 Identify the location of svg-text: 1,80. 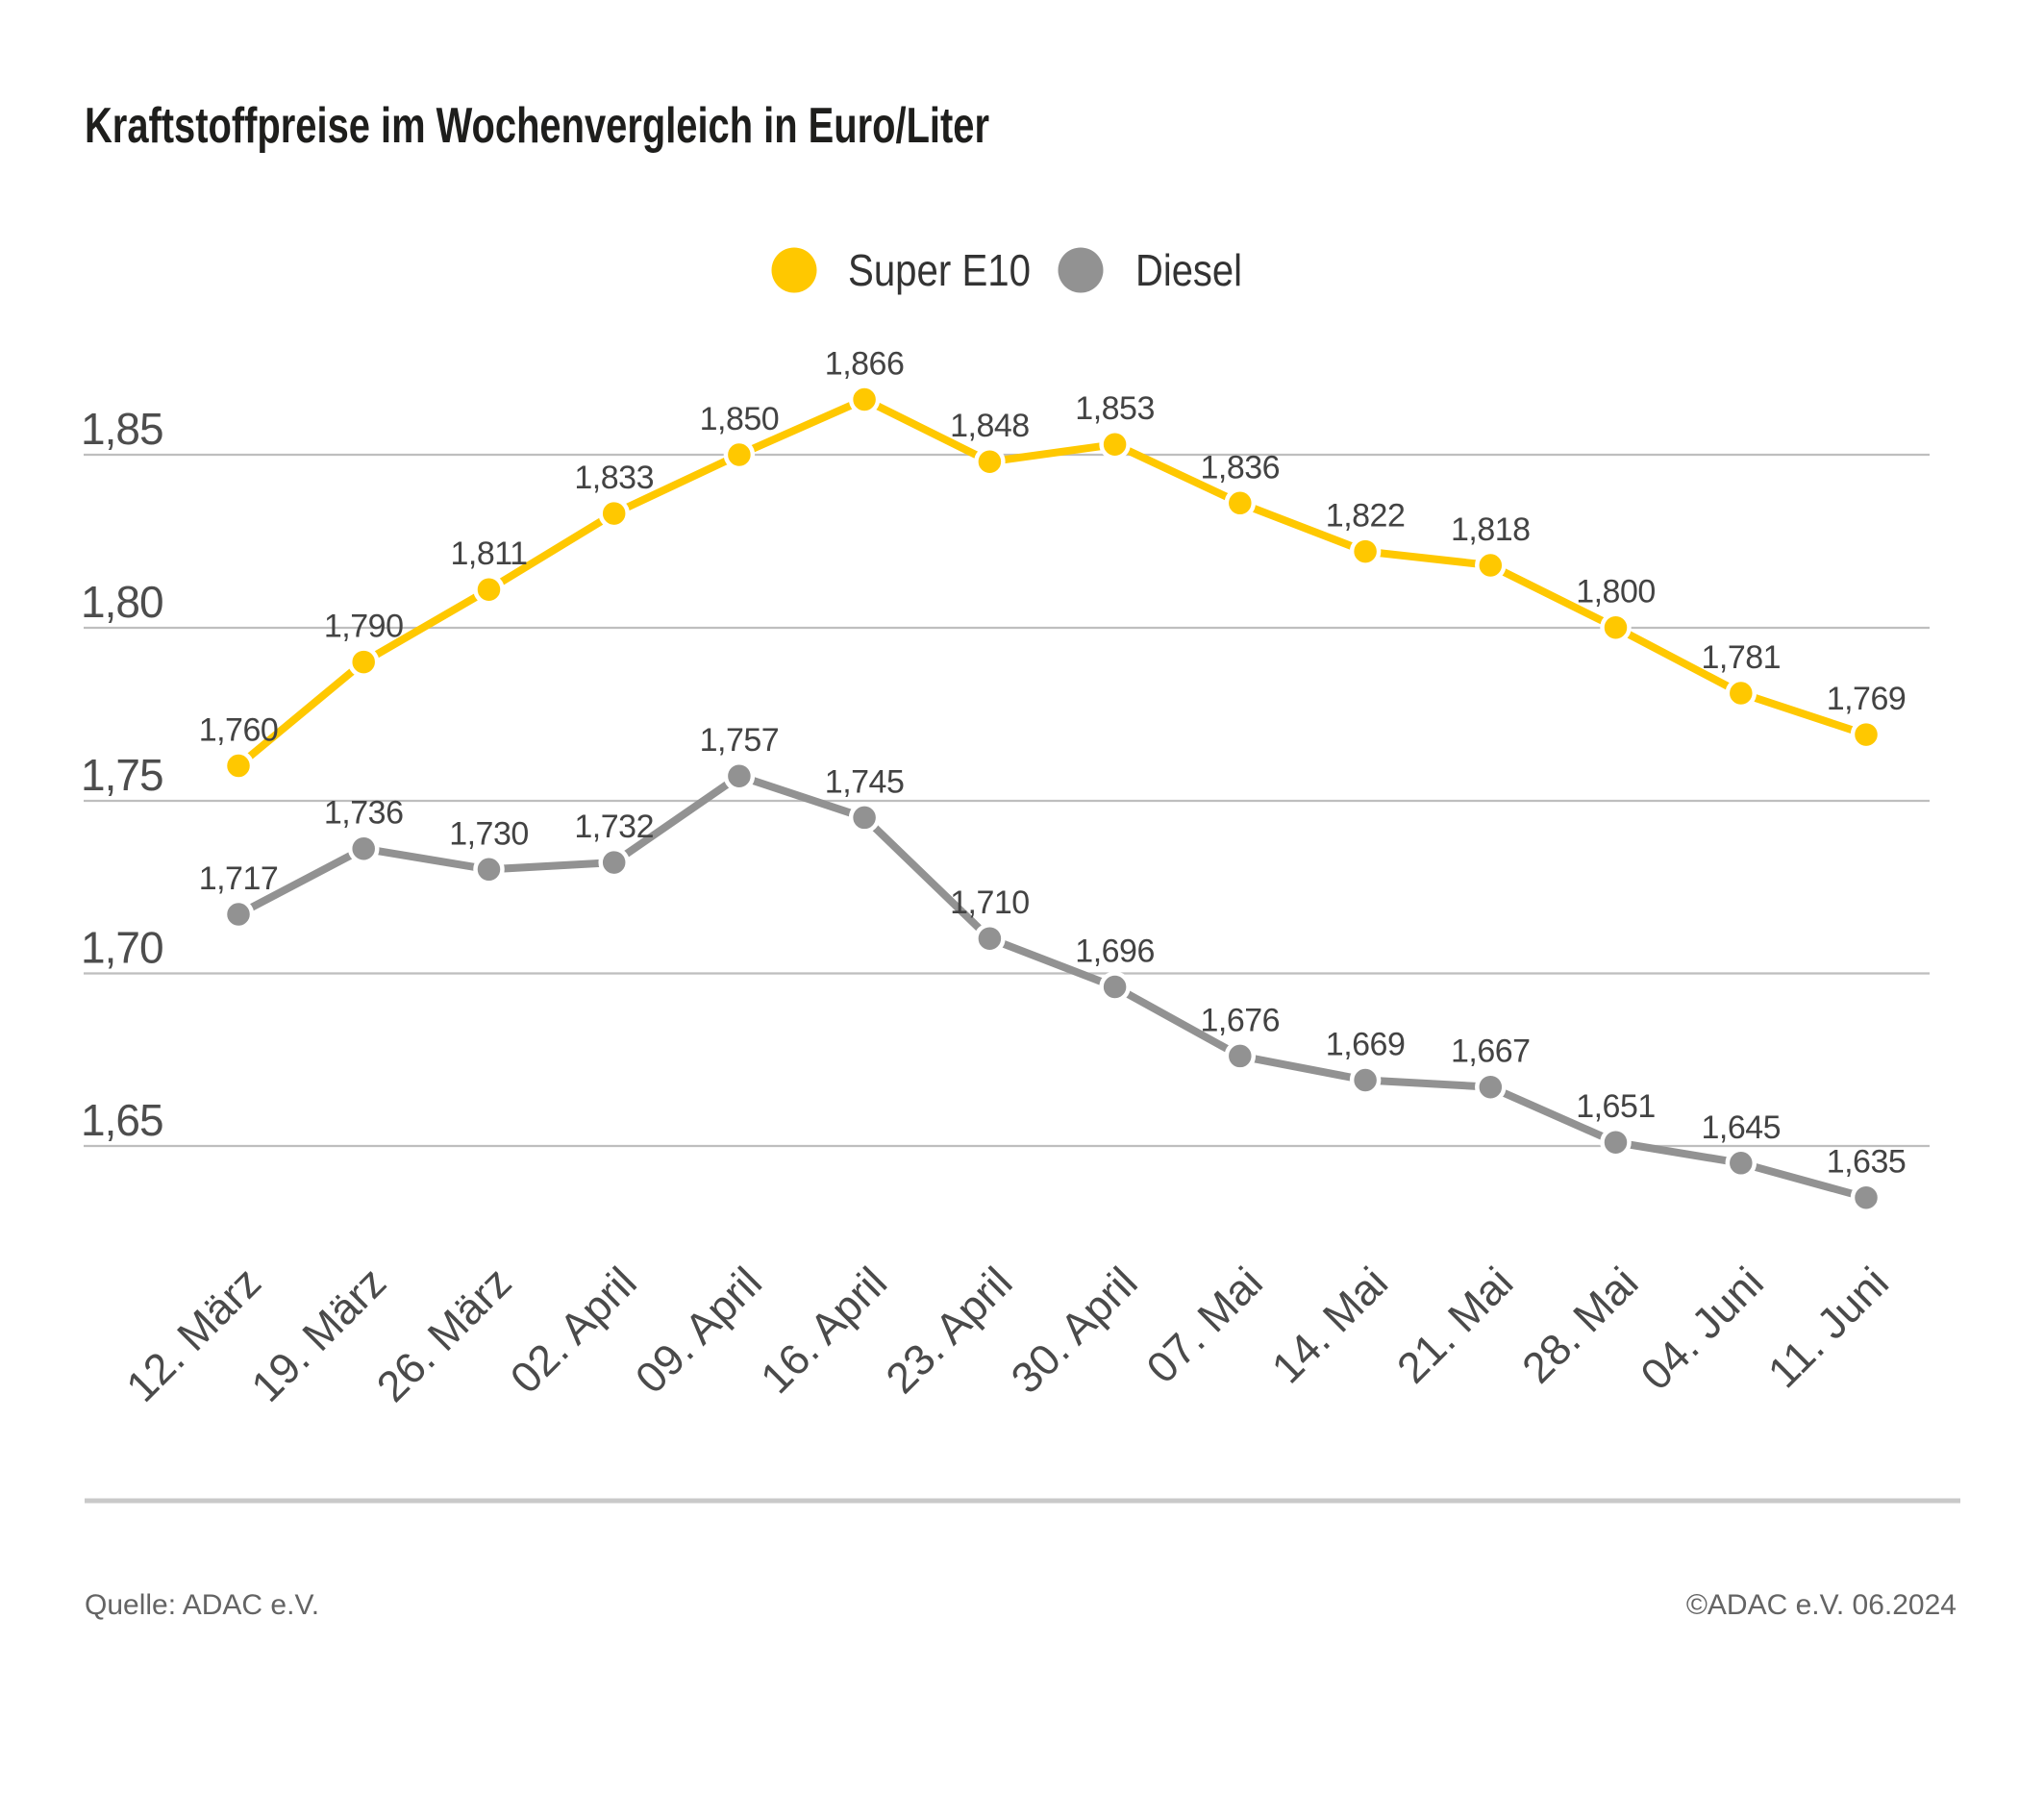
(122, 602).